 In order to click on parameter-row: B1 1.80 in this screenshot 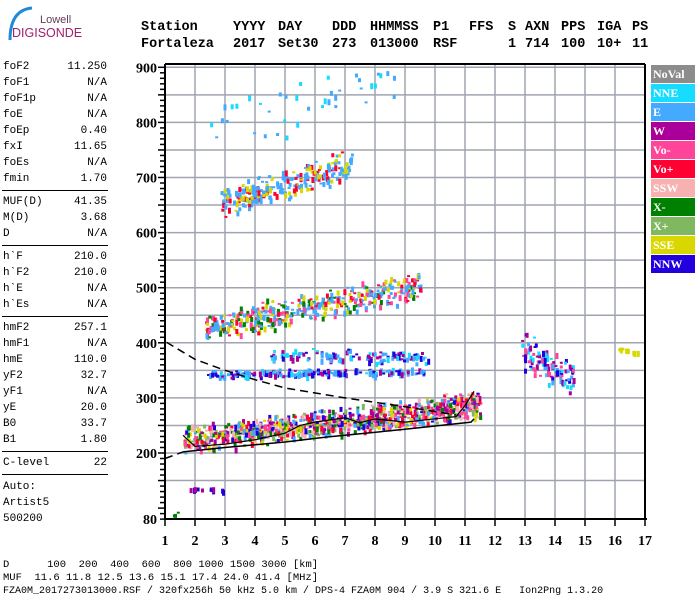, I will do `click(55, 440)`.